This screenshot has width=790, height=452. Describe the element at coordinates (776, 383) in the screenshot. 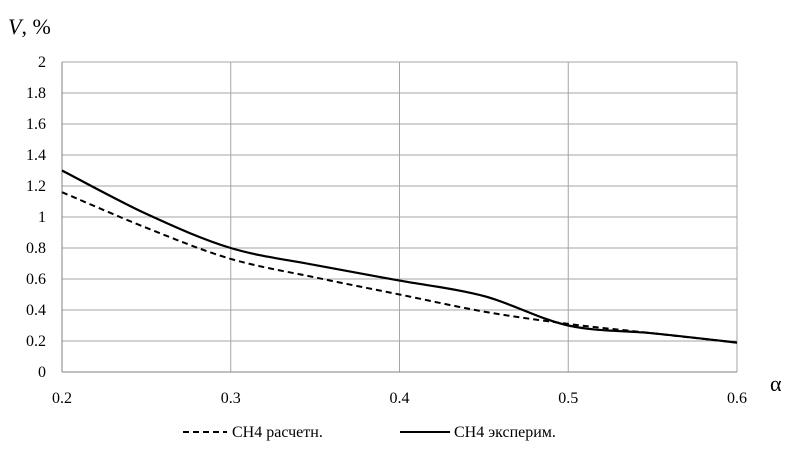

I see `x-axis-label: α` at that location.